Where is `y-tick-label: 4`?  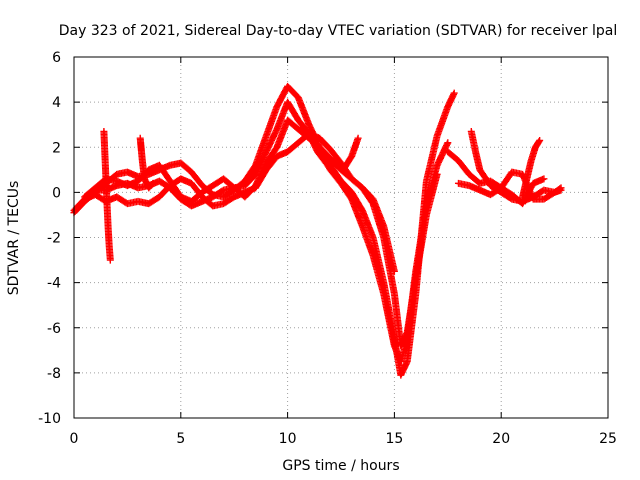
y-tick-label: 4 is located at coordinates (56, 103).